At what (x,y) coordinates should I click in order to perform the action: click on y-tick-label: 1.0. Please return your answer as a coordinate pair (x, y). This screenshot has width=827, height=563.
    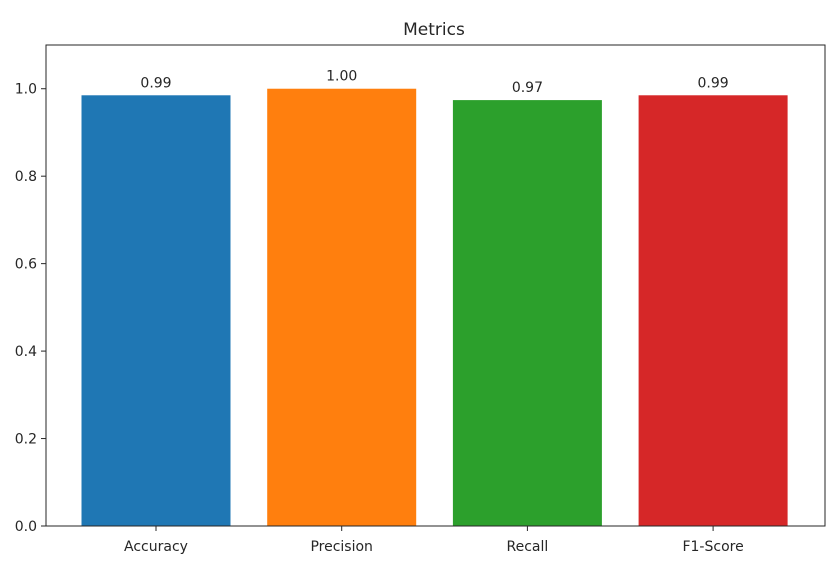
    Looking at the image, I should click on (26, 90).